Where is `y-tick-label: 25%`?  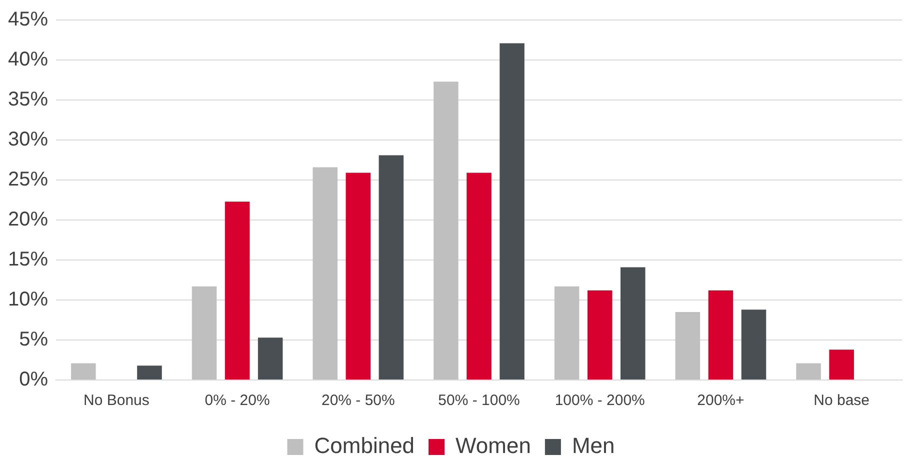
y-tick-label: 25% is located at coordinates (28, 179).